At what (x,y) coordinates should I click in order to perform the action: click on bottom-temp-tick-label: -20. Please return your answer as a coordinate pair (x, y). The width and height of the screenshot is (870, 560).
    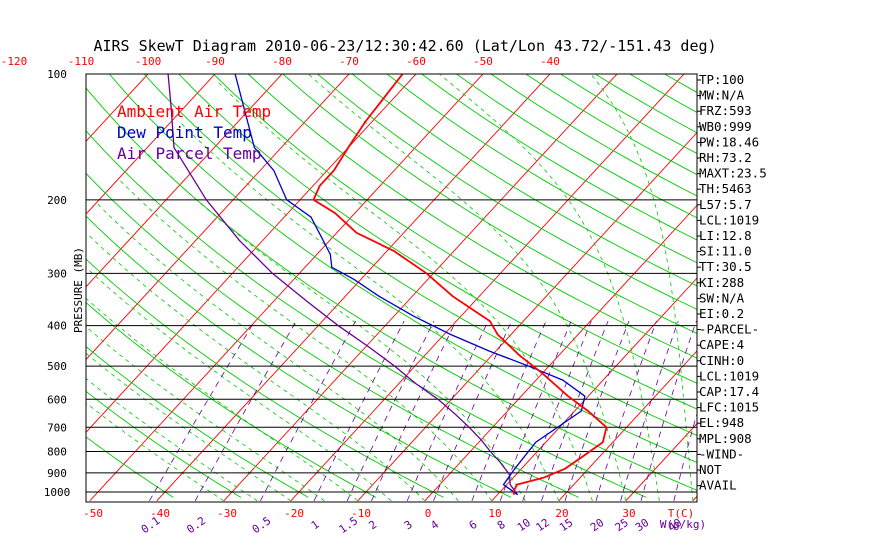
    Looking at the image, I should click on (294, 513).